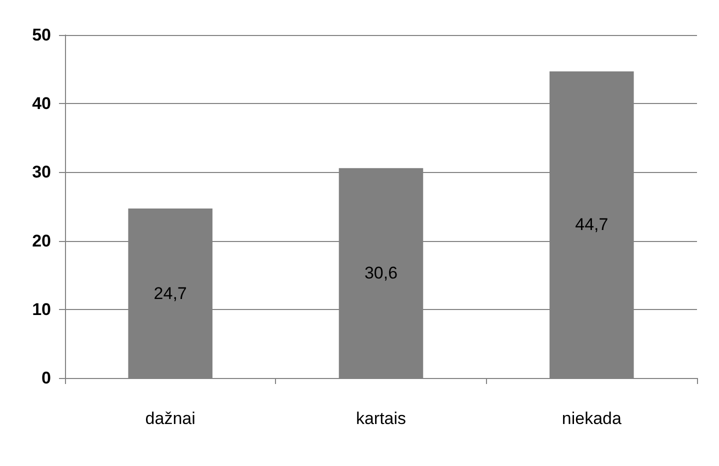  I want to click on data-label: 30,6, so click(381, 273).